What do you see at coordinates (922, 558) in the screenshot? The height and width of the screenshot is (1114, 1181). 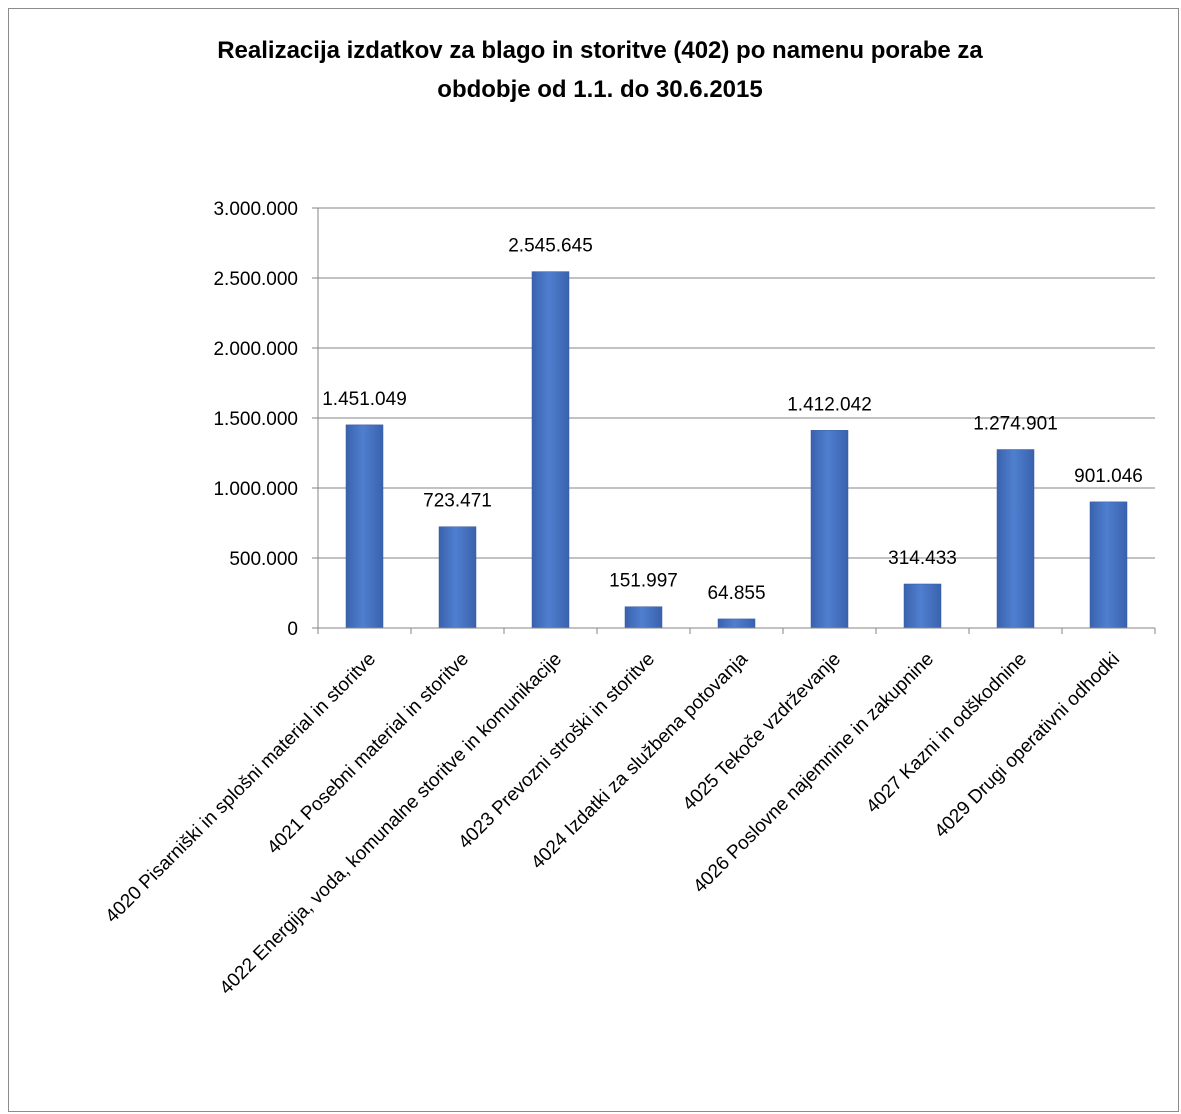 I see `data-label: 314.433` at bounding box center [922, 558].